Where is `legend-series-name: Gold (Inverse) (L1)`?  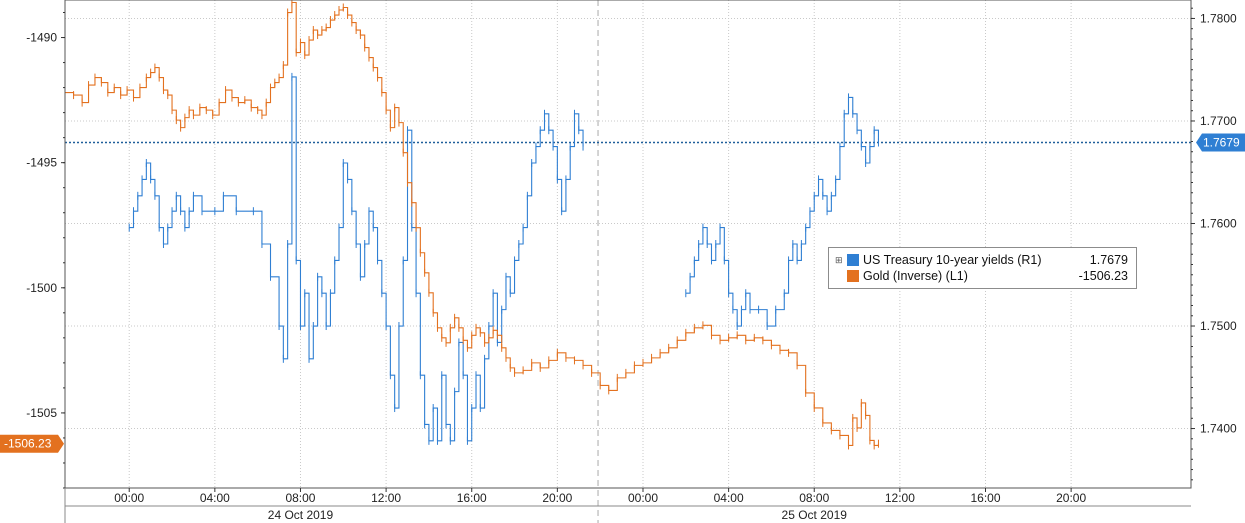
legend-series-name: Gold (Inverse) (L1) is located at coordinates (915, 276).